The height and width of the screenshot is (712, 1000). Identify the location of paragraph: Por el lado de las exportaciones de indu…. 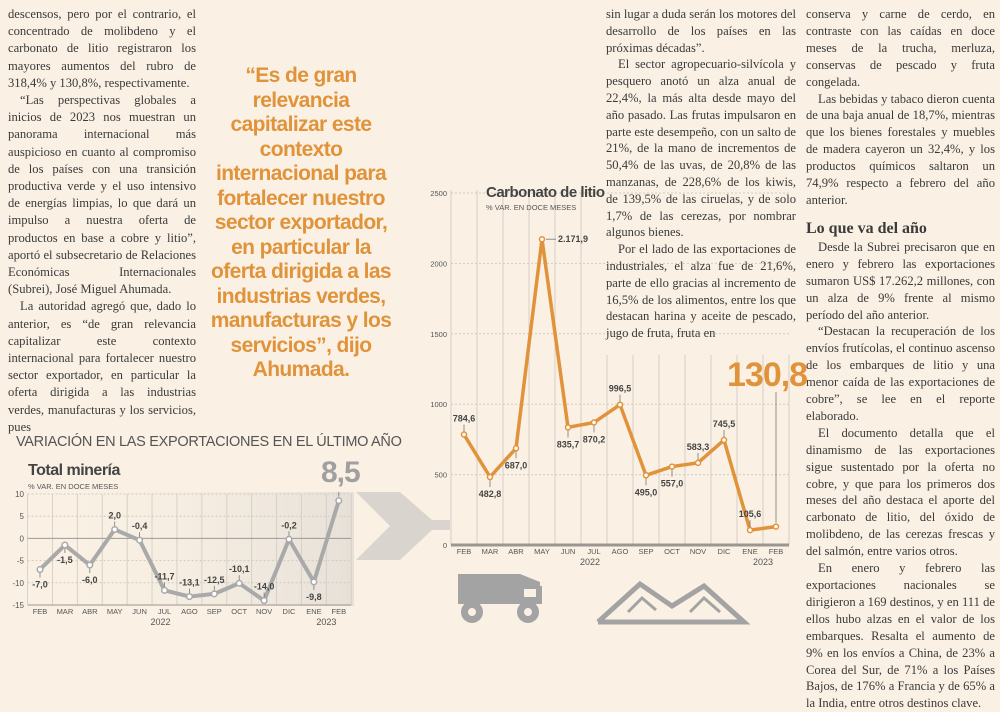
(701, 291).